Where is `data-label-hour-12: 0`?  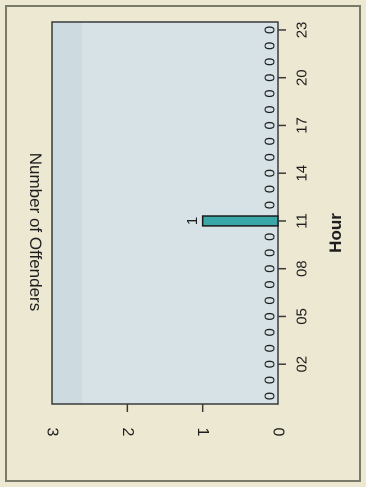
data-label-hour-12: 0 is located at coordinates (270, 205).